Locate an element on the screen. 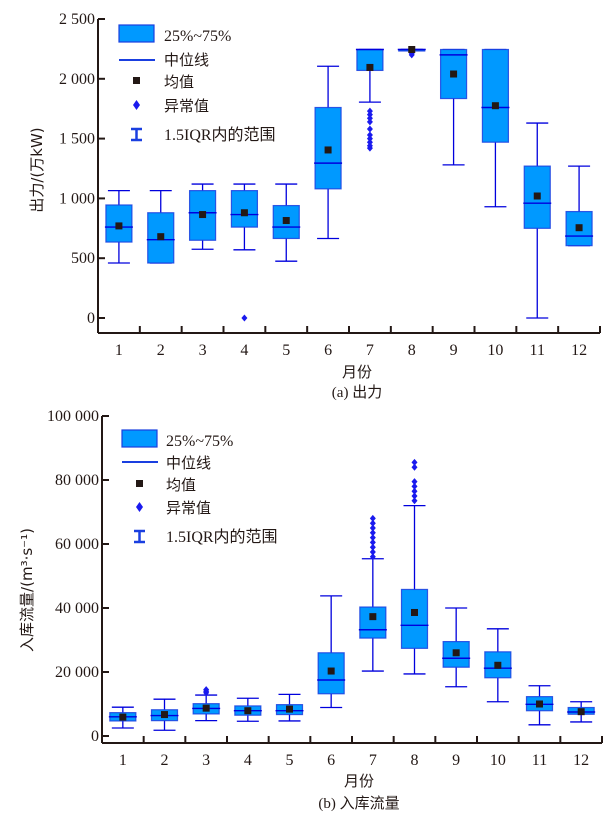  y-tick-label: 80 000 is located at coordinates (77, 480).